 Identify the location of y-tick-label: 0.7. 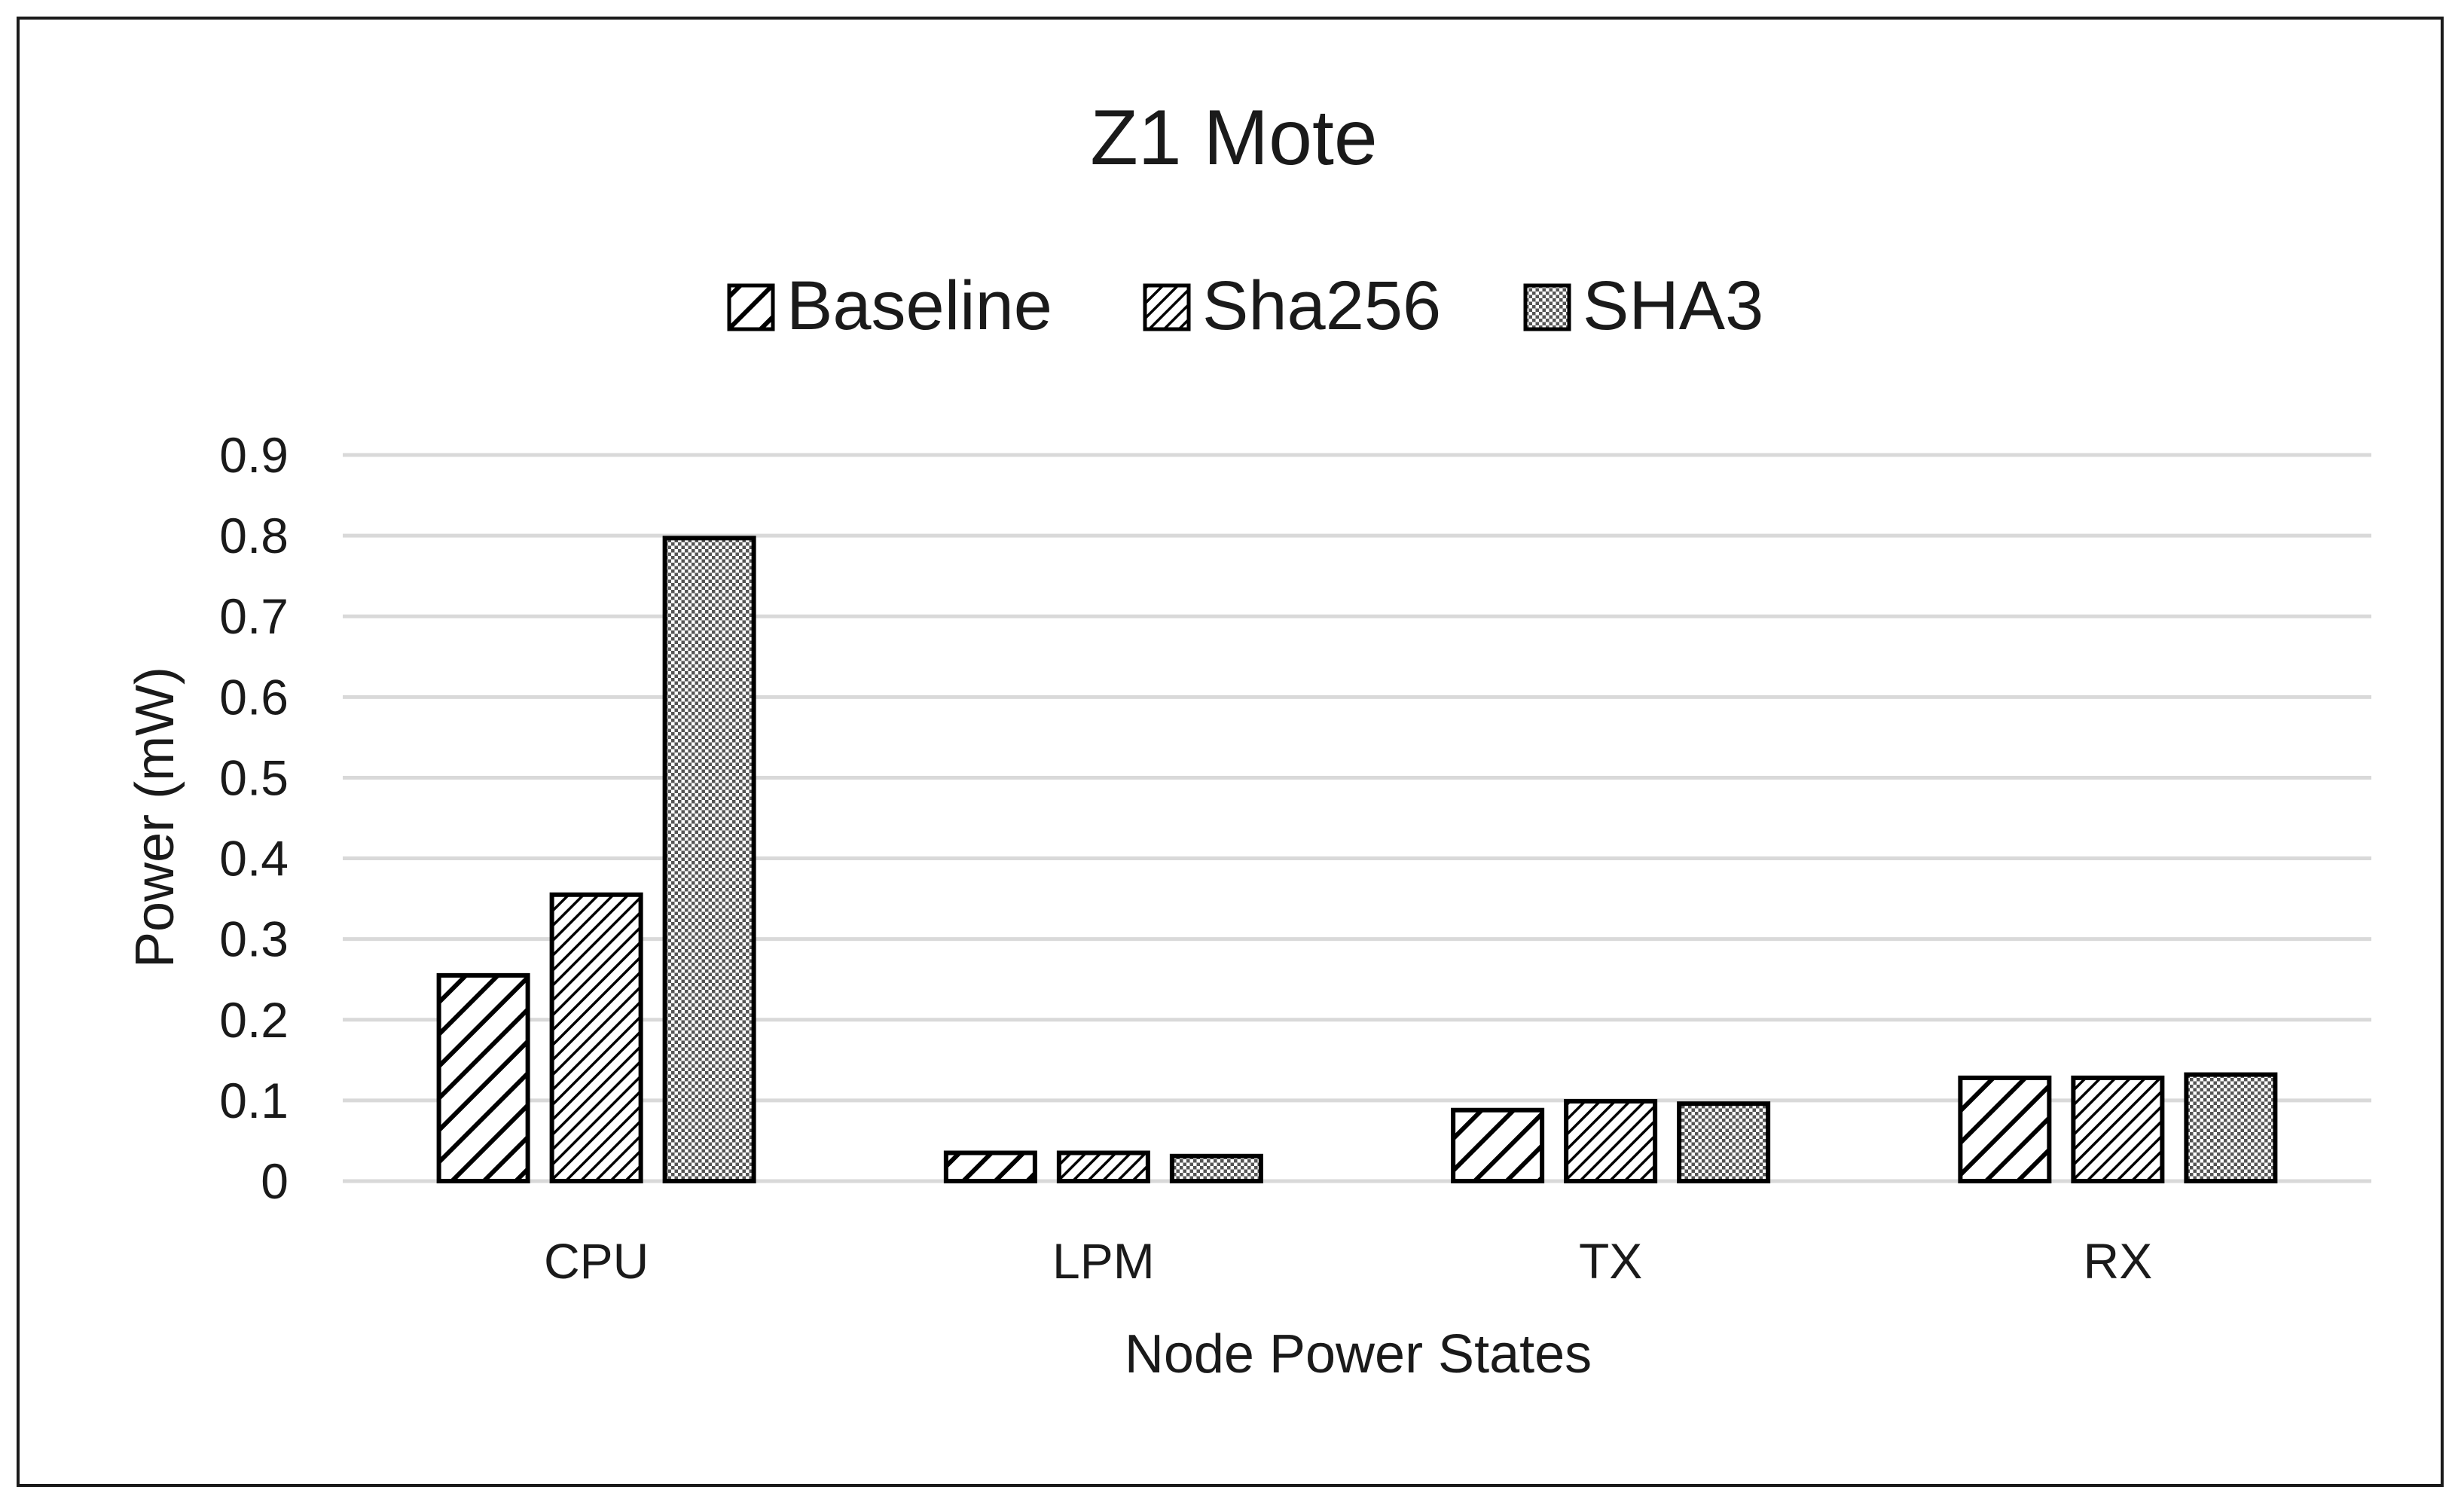
(254, 616).